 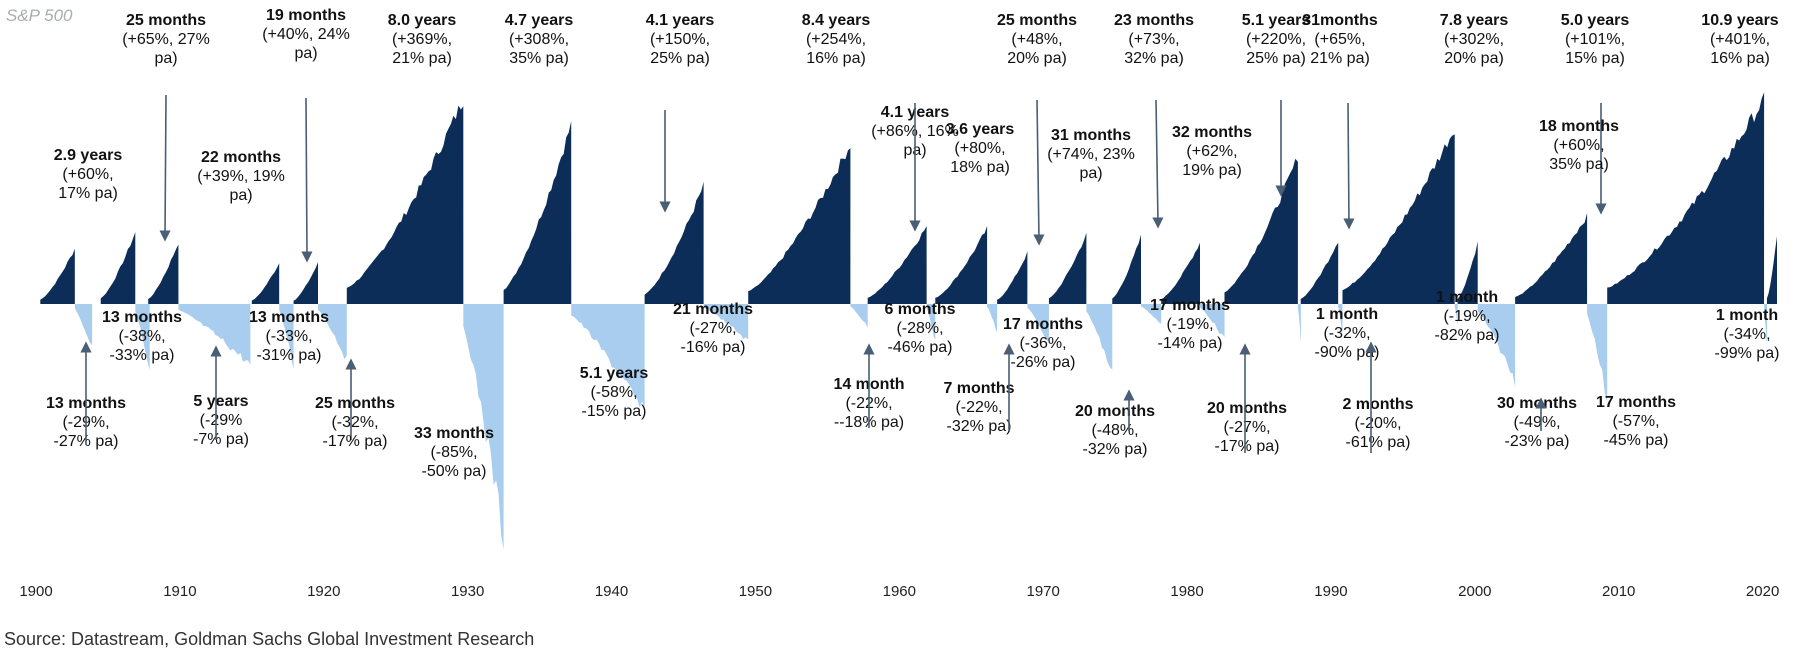 I want to click on bull-annotation-12-line-1: 25 months, so click(x=1037, y=20).